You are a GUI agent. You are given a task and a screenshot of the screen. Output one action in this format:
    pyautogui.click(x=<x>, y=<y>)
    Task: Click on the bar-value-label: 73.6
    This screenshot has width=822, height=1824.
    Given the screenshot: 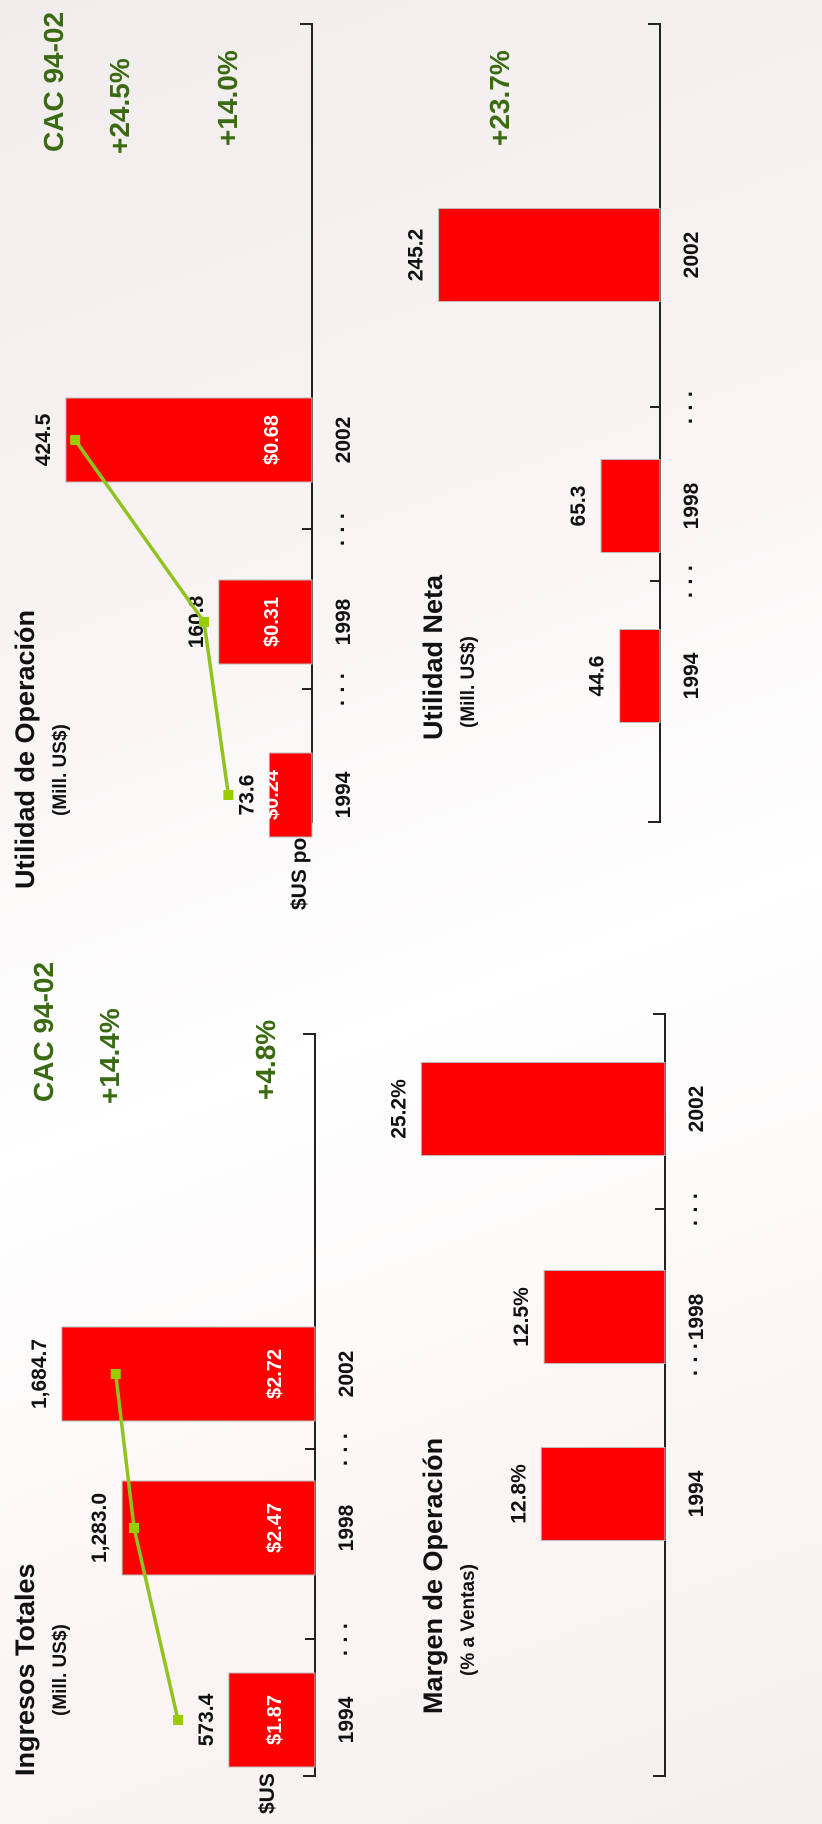 What is the action you would take?
    pyautogui.click(x=246, y=795)
    